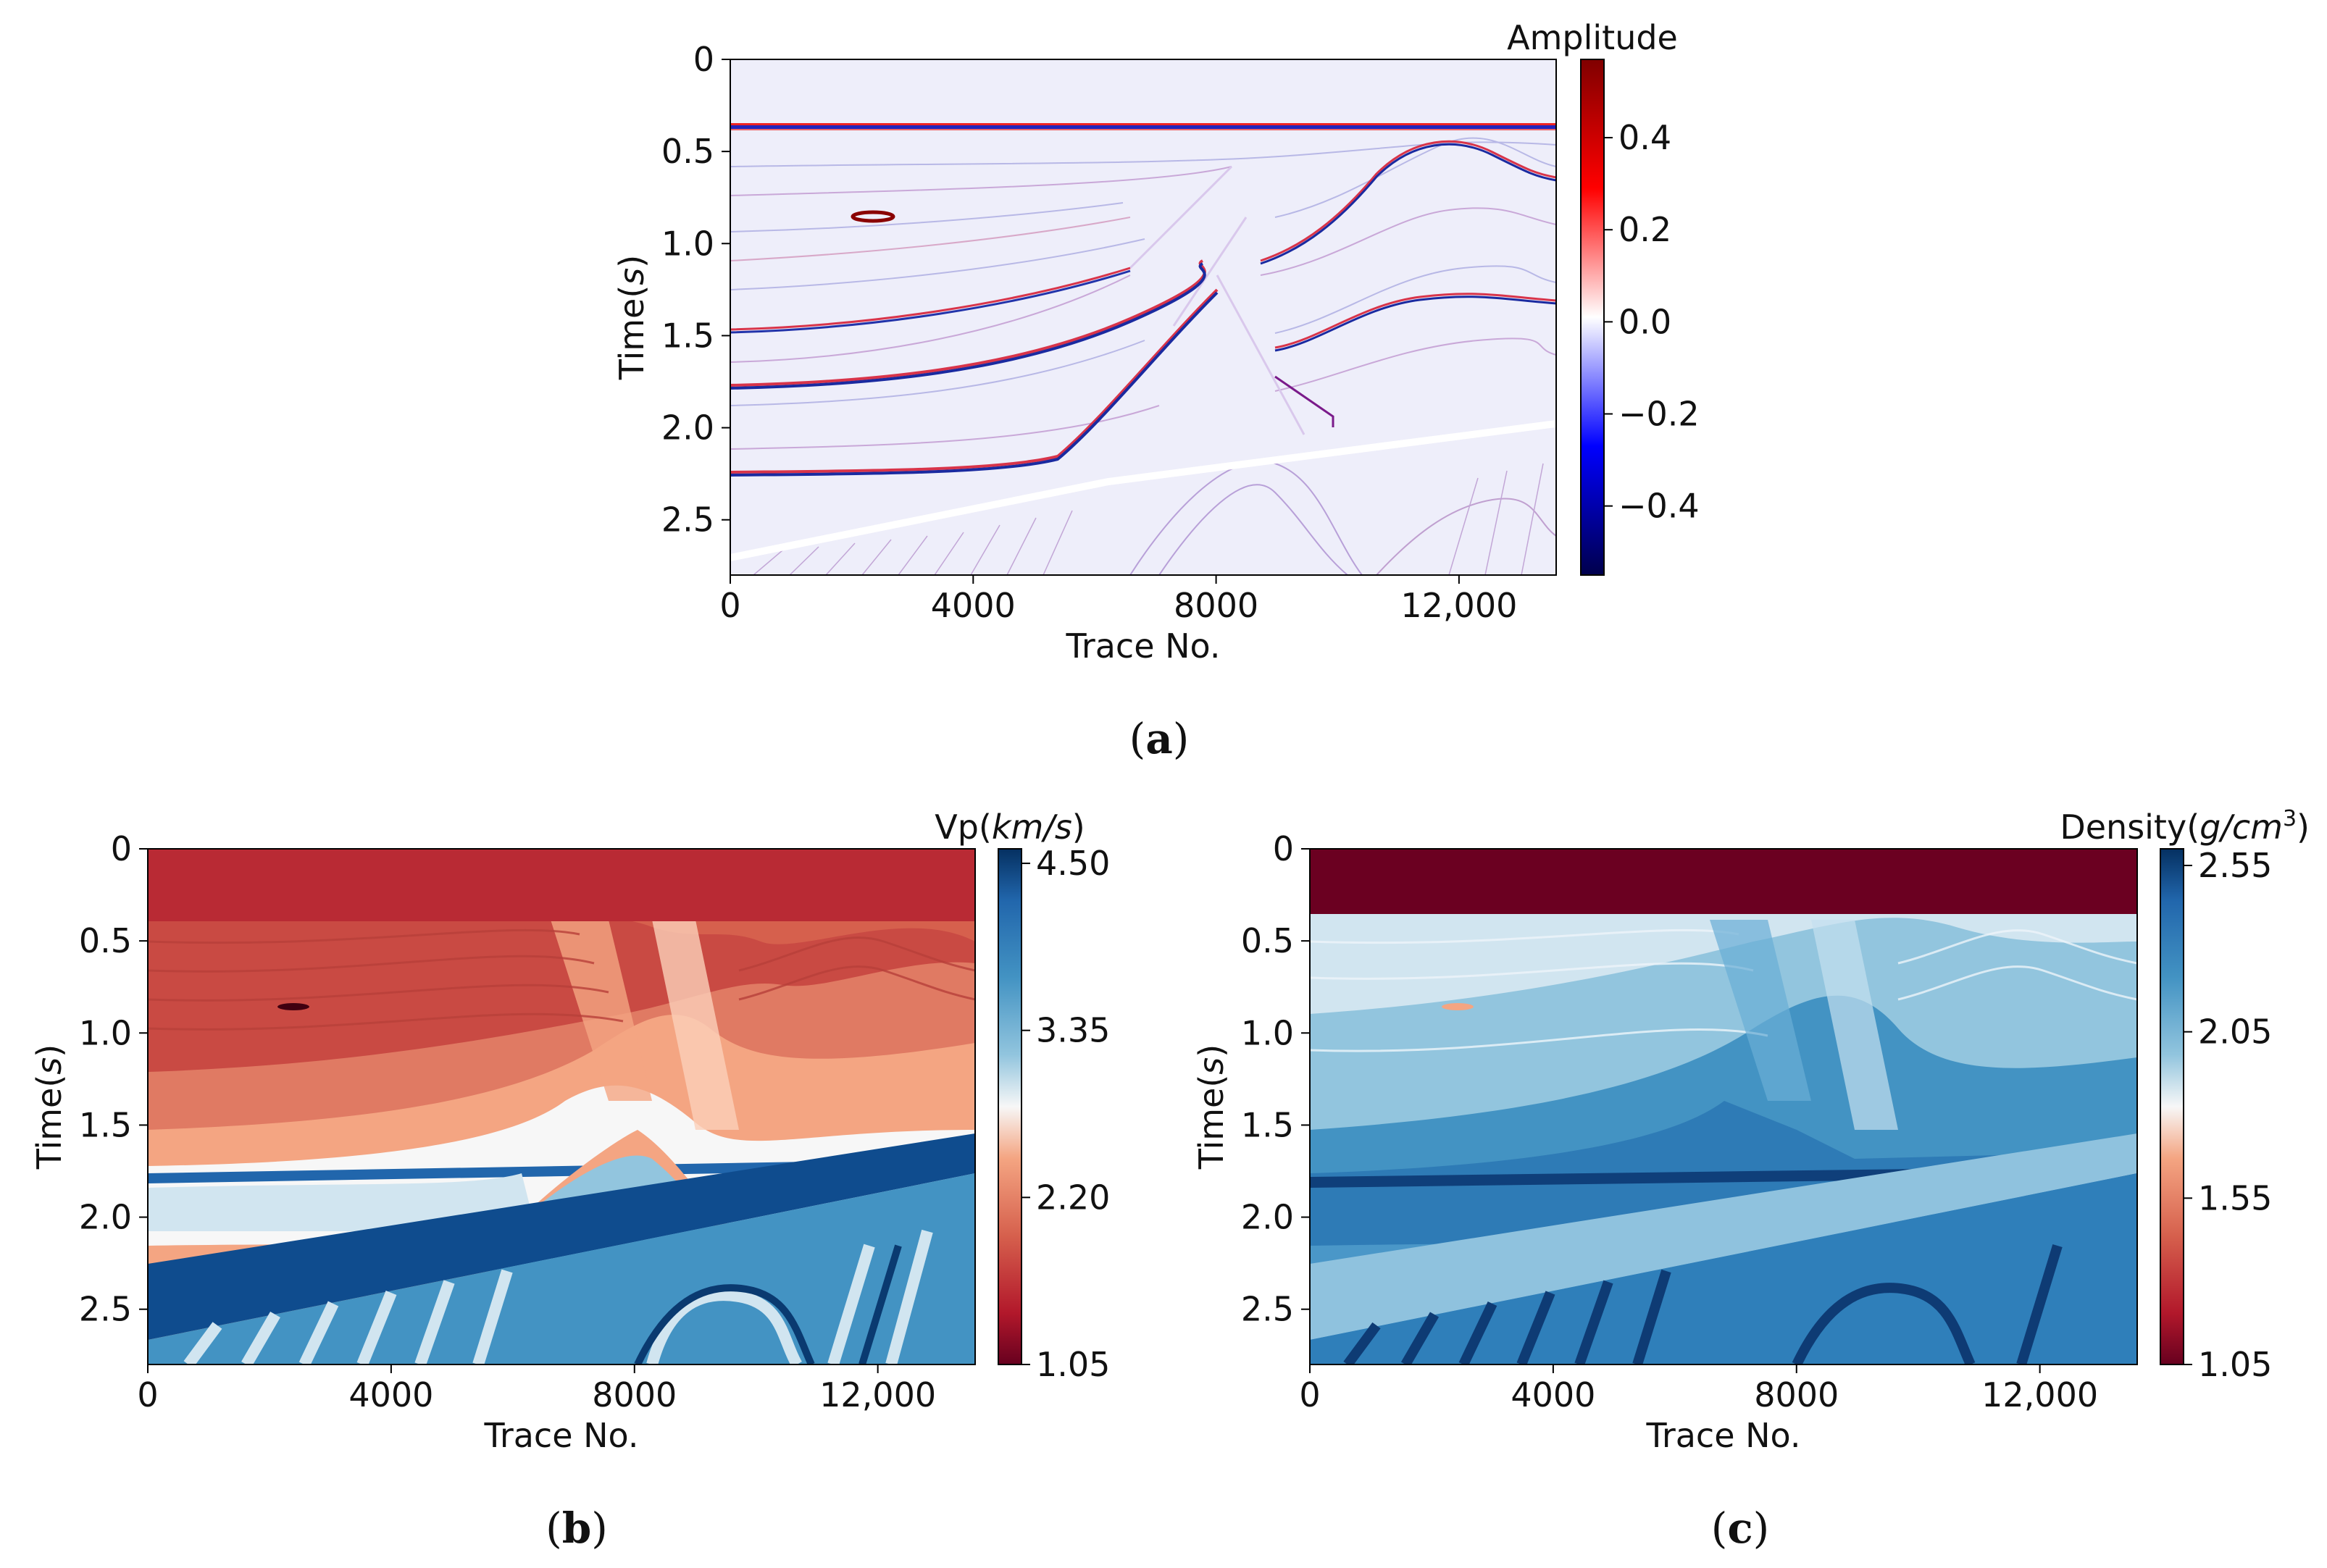 Image resolution: width=2327 pixels, height=1568 pixels. I want to click on panel-b-xtick-label: 8000, so click(634, 1394).